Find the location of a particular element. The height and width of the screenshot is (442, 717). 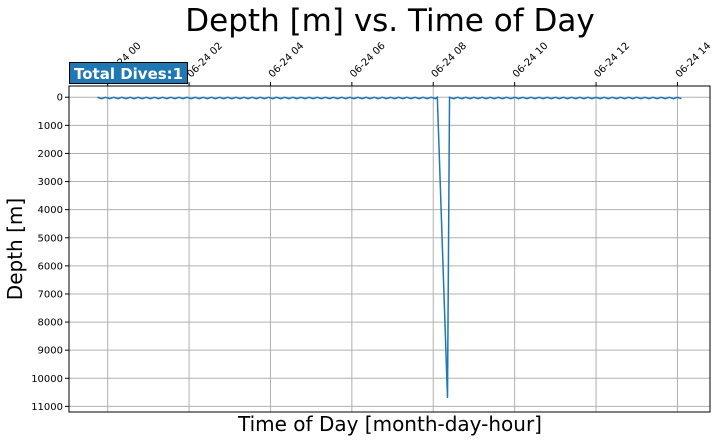

y-tick-label: 9000 is located at coordinates (50, 351).